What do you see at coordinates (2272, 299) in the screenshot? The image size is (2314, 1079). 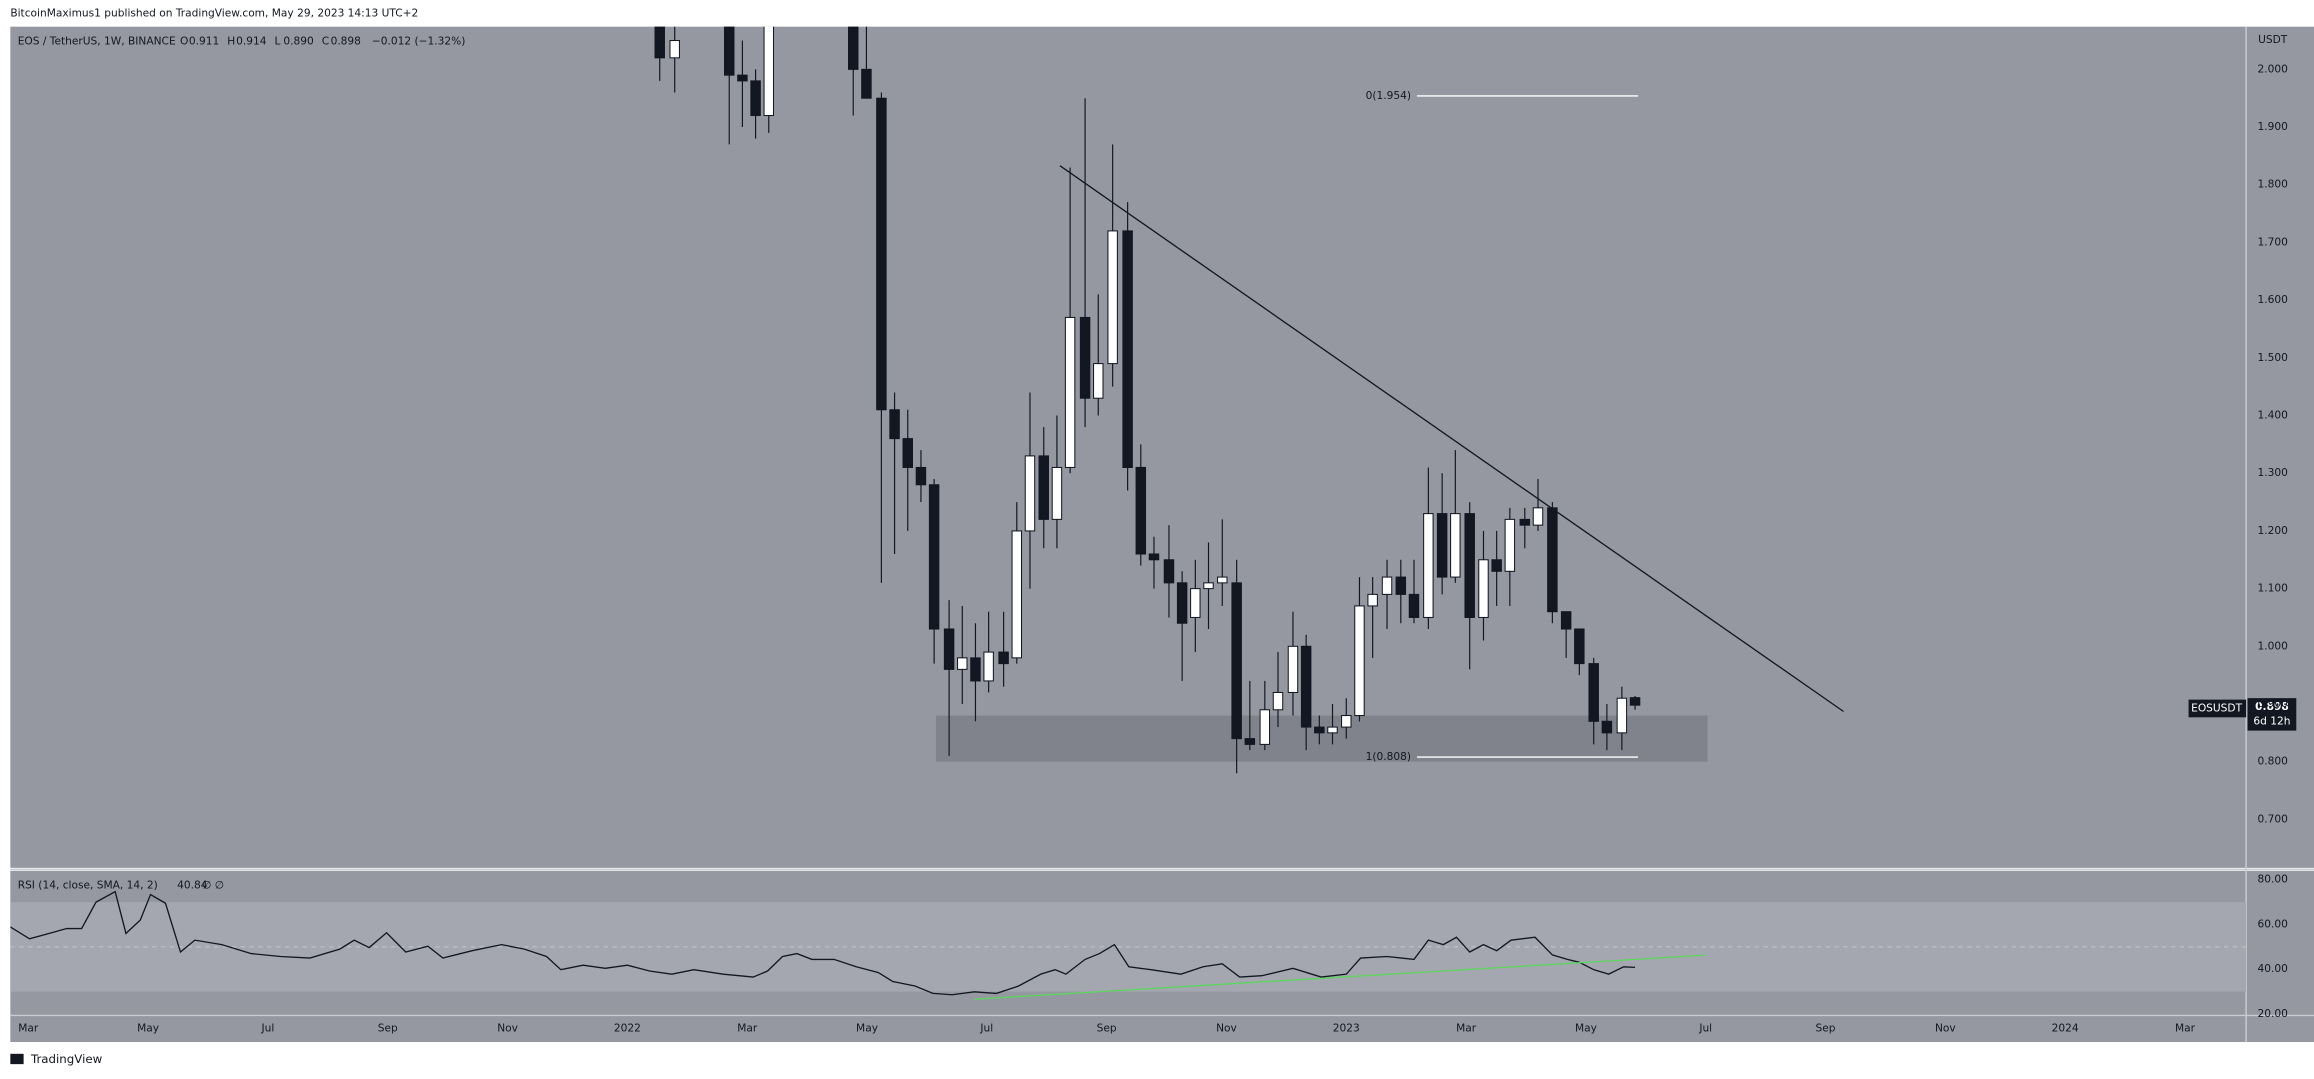 I see `y-tick-label: 1.600` at bounding box center [2272, 299].